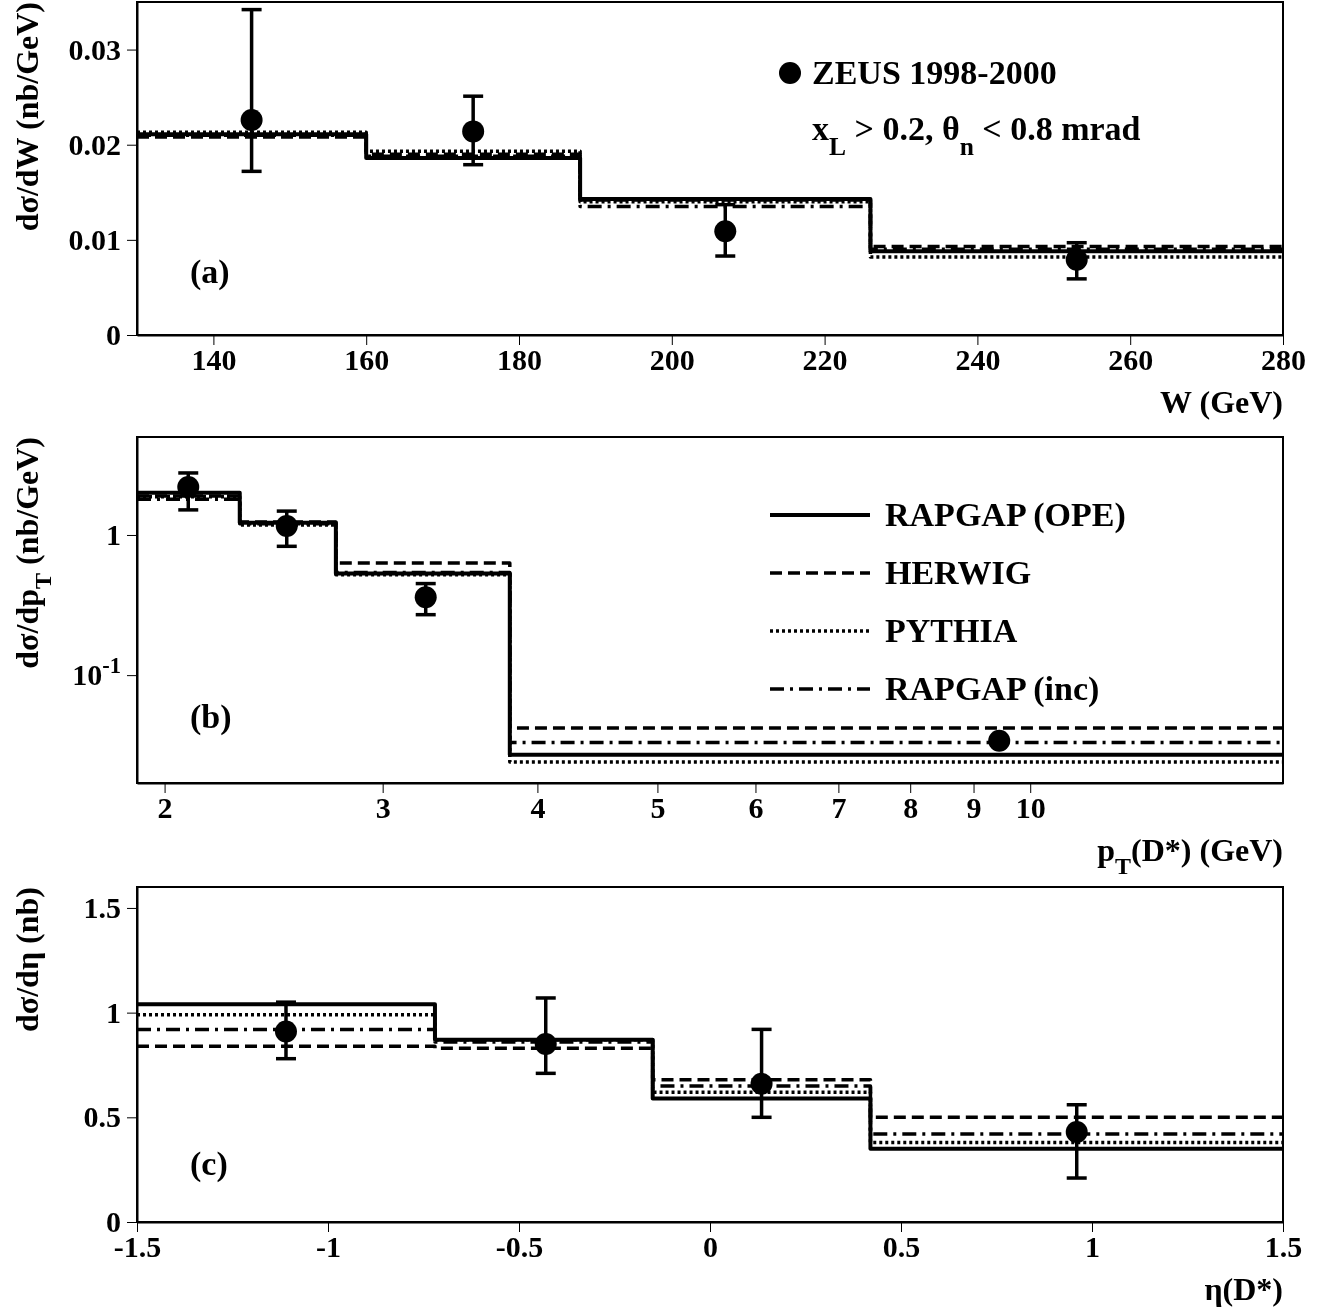 This screenshot has width=1325, height=1314. I want to click on x-tick-label: 0, so click(710, 1247).